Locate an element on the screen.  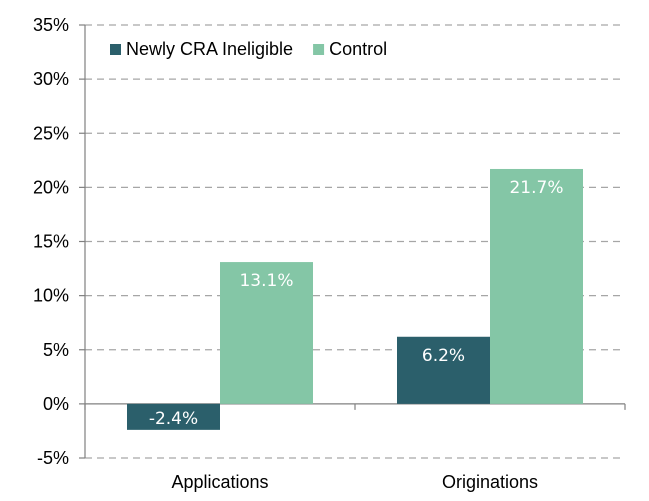
y-tick-label: 10% is located at coordinates (51, 296).